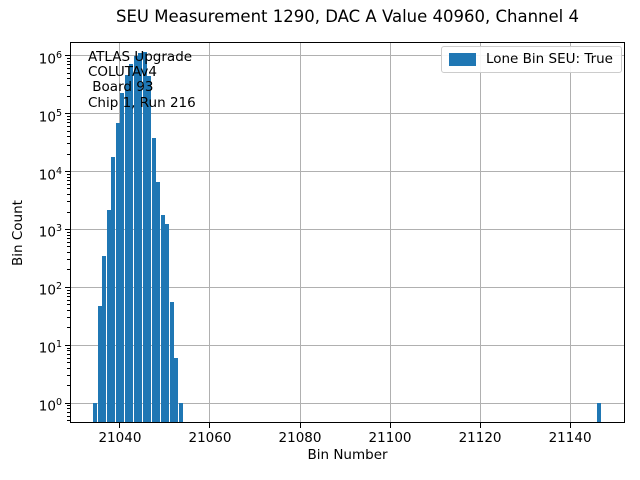 This screenshot has height=480, width=640. I want to click on y-axis-label: Bin Count, so click(18, 233).